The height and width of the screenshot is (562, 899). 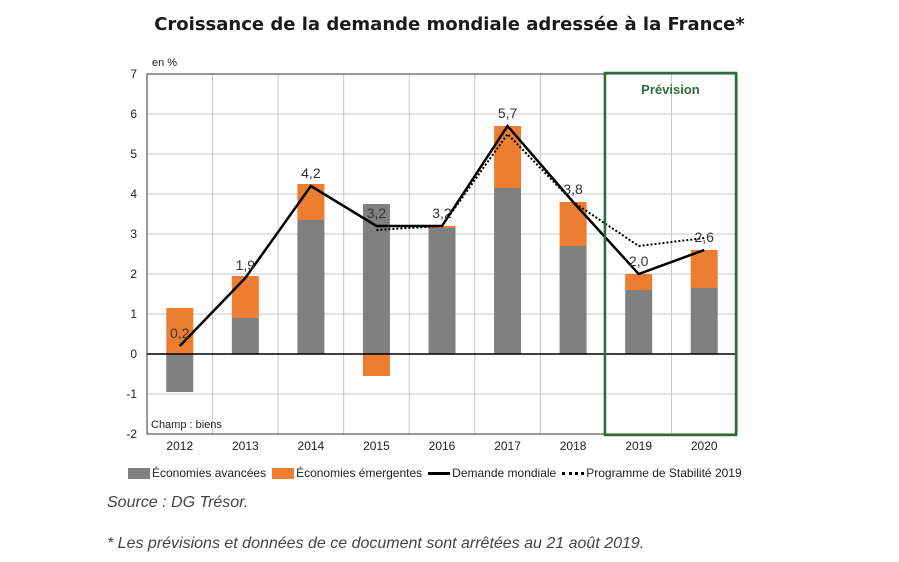 What do you see at coordinates (178, 502) in the screenshot?
I see `source-note: Source : DG Trésor.` at bounding box center [178, 502].